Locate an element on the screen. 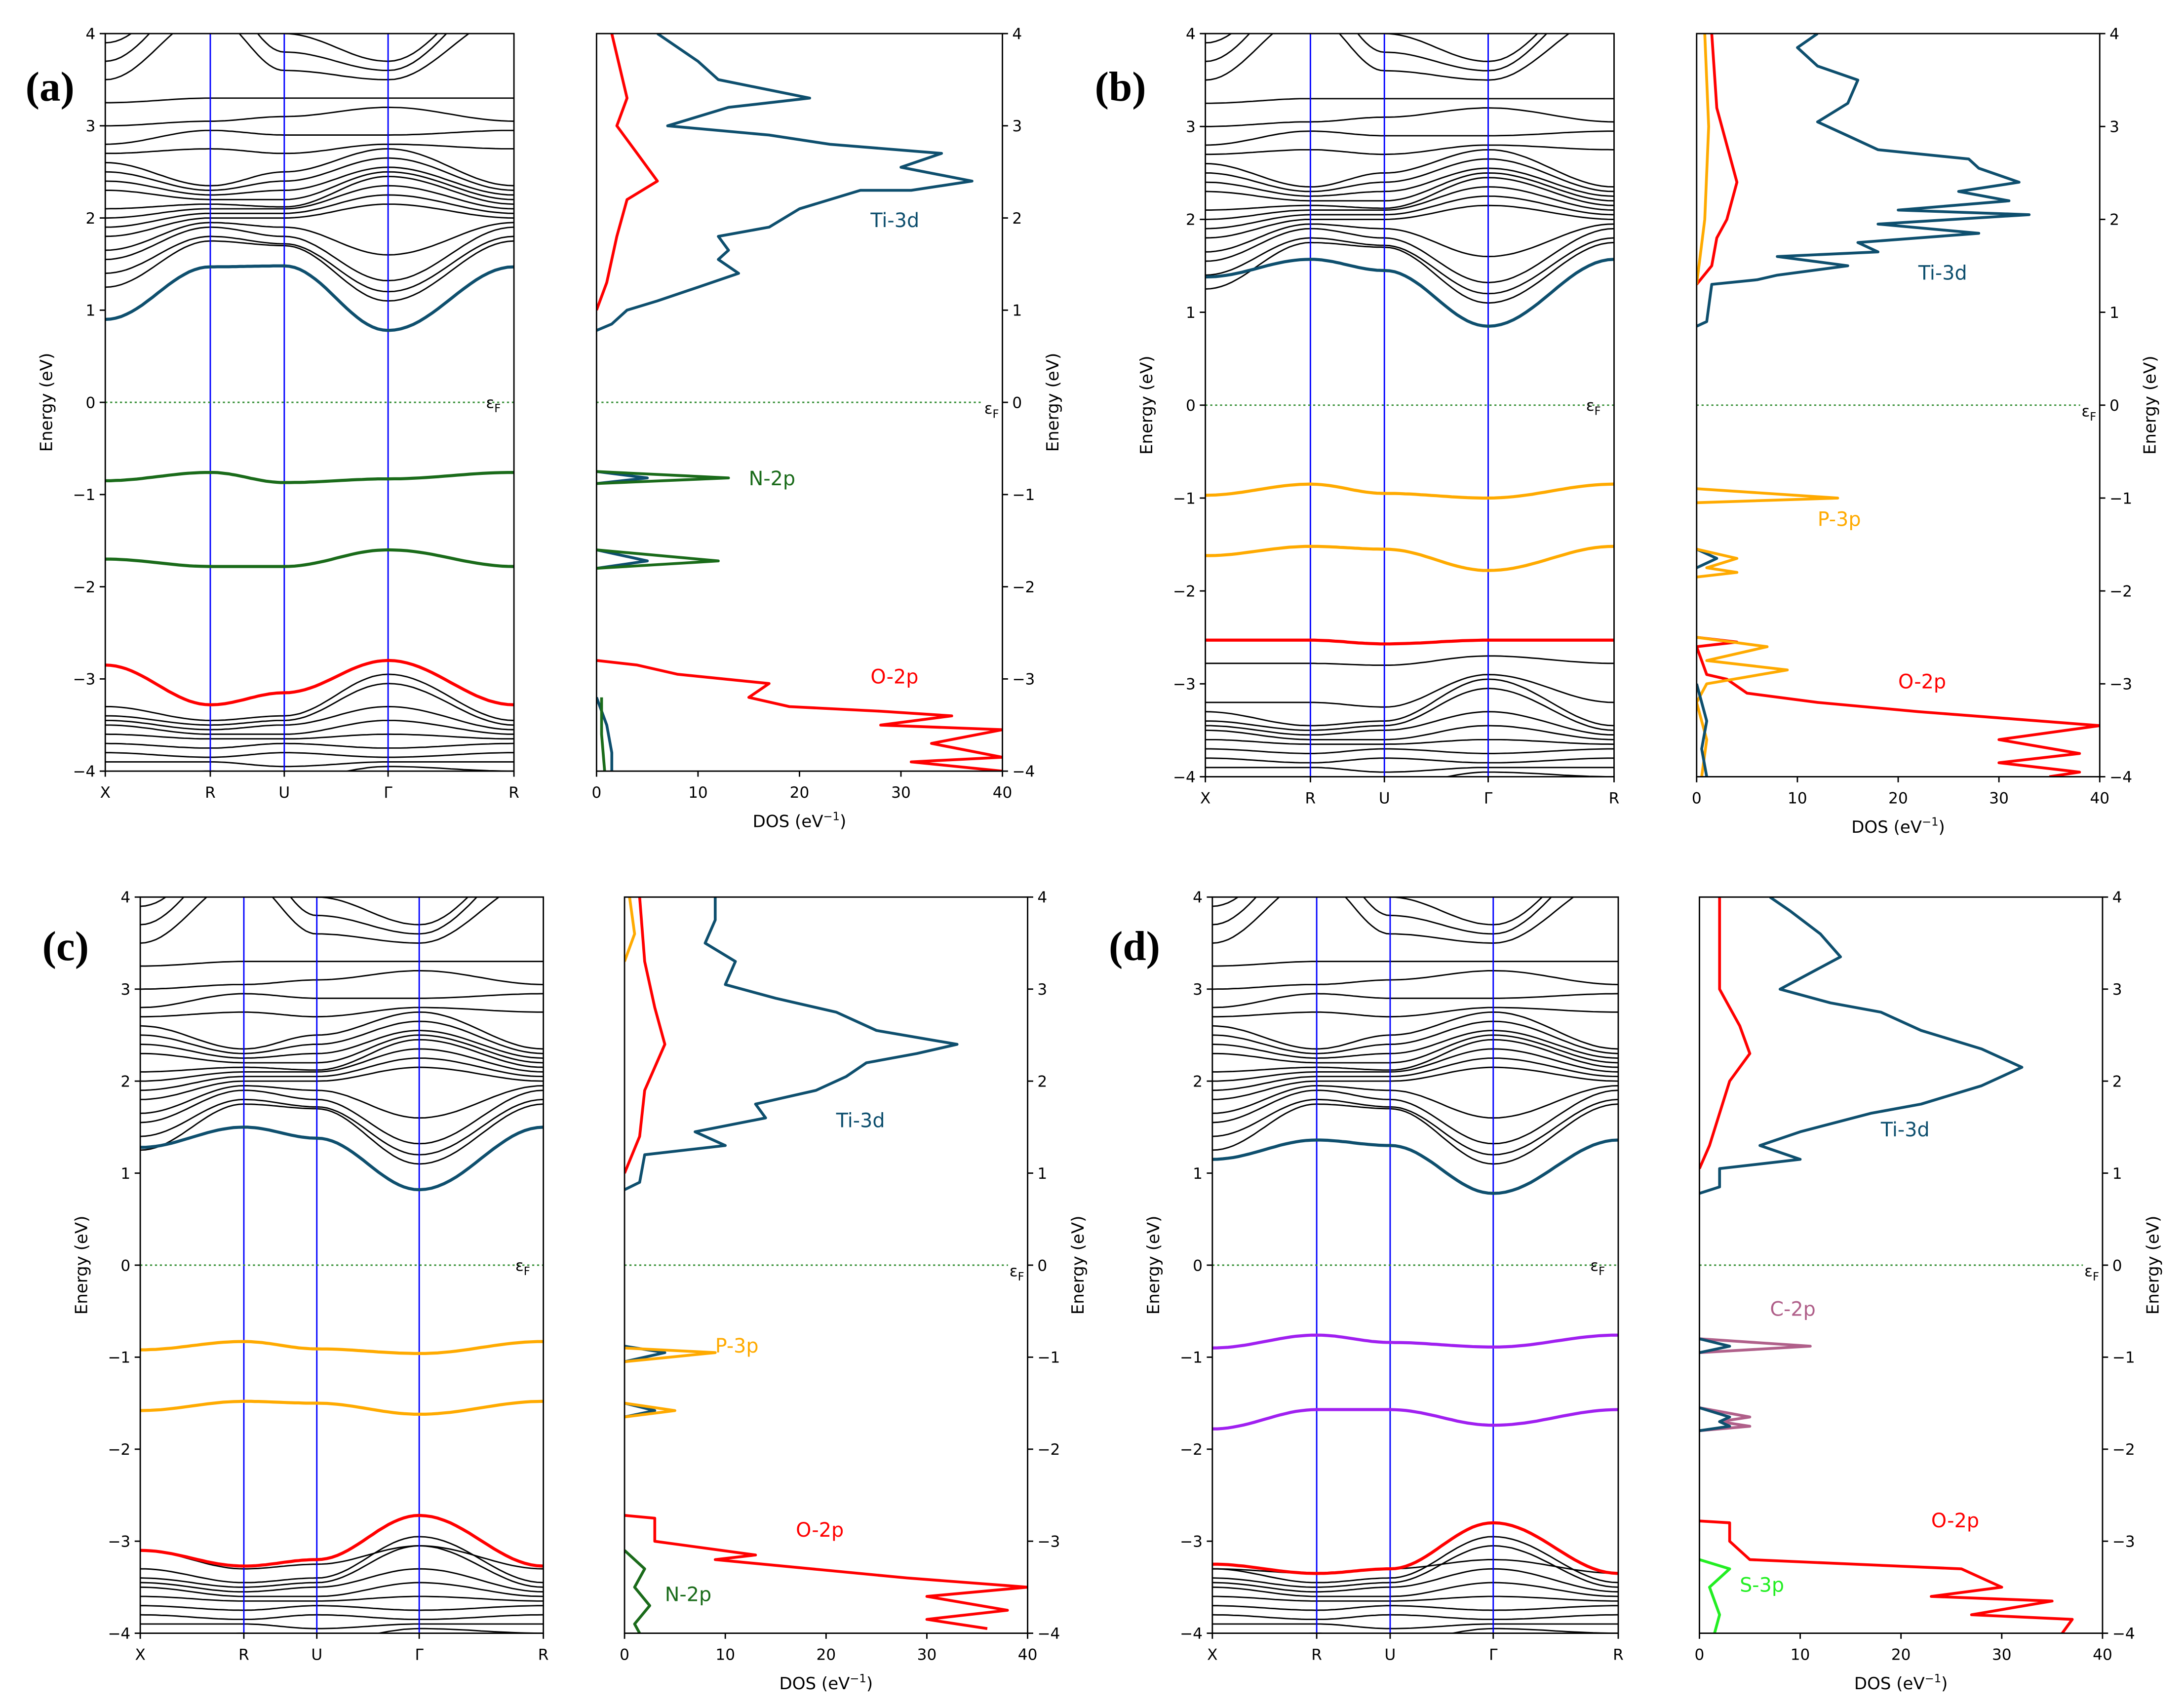  band-axes-frame is located at coordinates (1410, 405).